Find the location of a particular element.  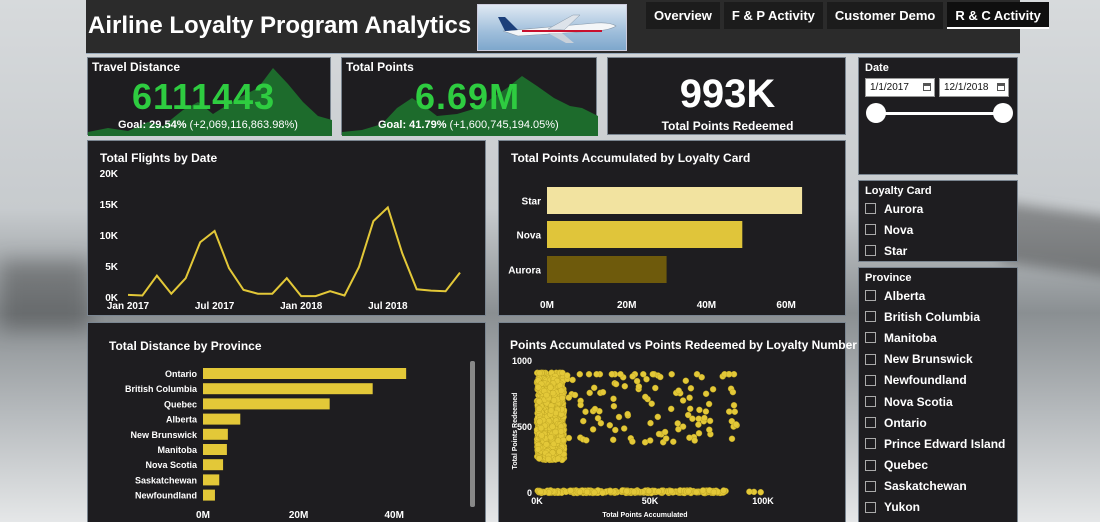

province-option: Nova Scotia is located at coordinates (935, 401).